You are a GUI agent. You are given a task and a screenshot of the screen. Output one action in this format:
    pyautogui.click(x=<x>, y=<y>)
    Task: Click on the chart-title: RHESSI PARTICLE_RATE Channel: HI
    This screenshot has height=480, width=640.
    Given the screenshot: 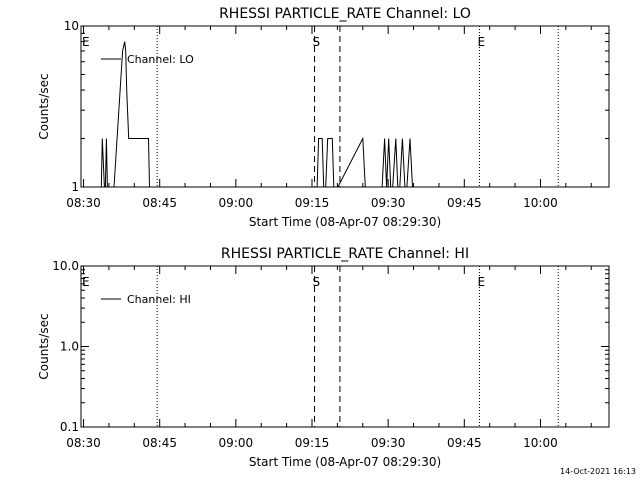 What is the action you would take?
    pyautogui.click(x=345, y=254)
    